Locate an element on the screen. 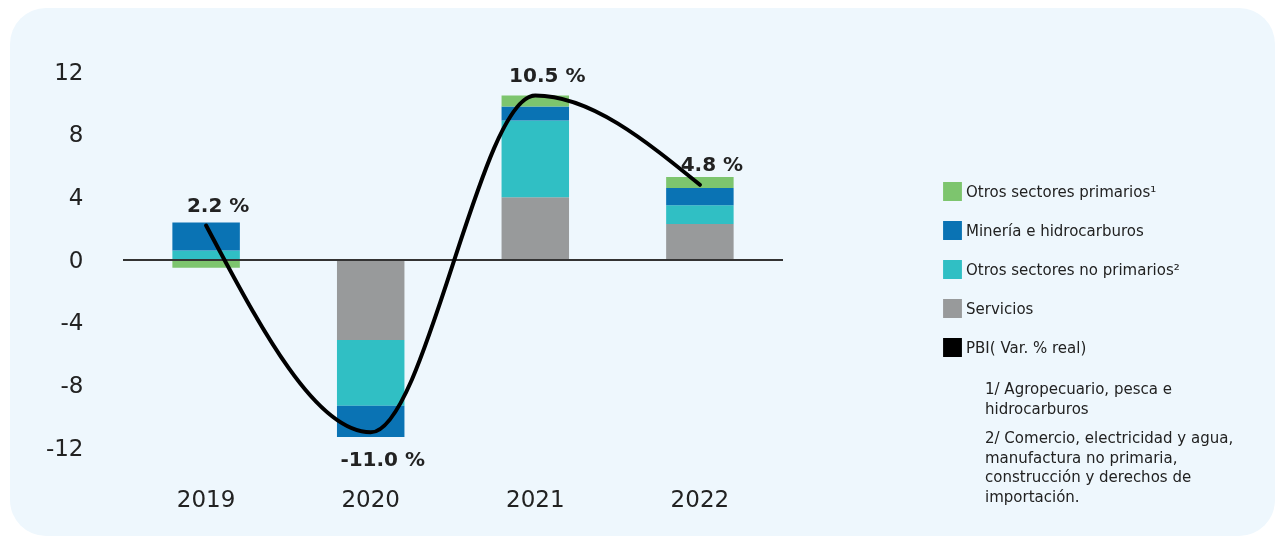 This screenshot has height=545, width=1287. y-tick-label: -4 is located at coordinates (72, 322).